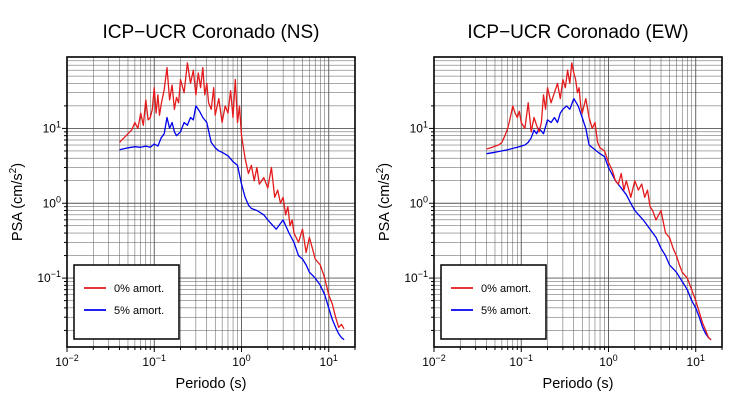 Image resolution: width=730 pixels, height=400 pixels. I want to click on chart-title: ICP−UCR Coronado (EW), so click(577, 32).